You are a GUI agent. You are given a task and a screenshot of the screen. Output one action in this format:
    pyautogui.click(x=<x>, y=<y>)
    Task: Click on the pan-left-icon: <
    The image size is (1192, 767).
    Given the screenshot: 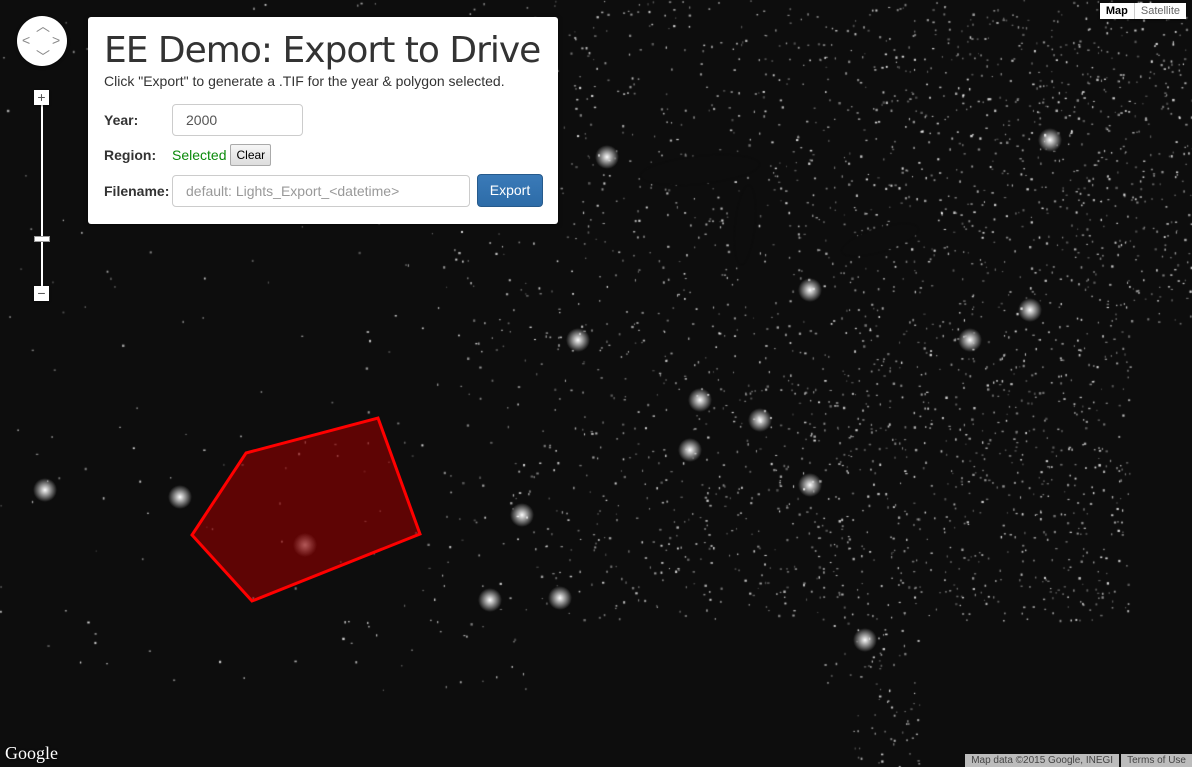 What is the action you would take?
    pyautogui.click(x=26, y=40)
    